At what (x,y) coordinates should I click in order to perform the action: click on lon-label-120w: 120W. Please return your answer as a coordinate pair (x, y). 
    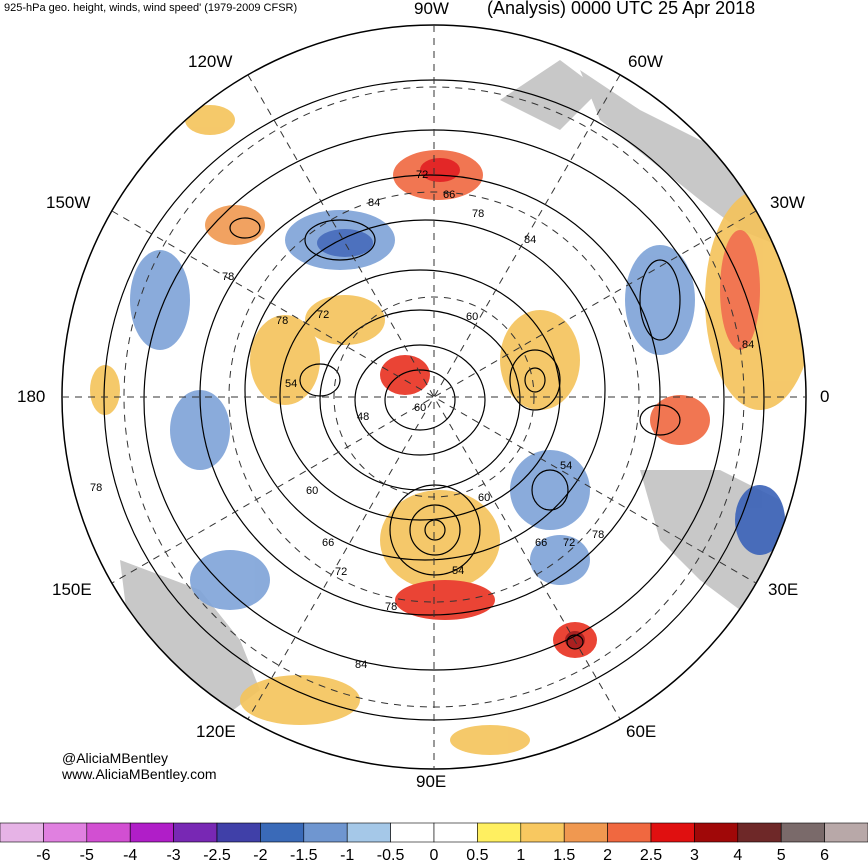
    Looking at the image, I should click on (210, 61).